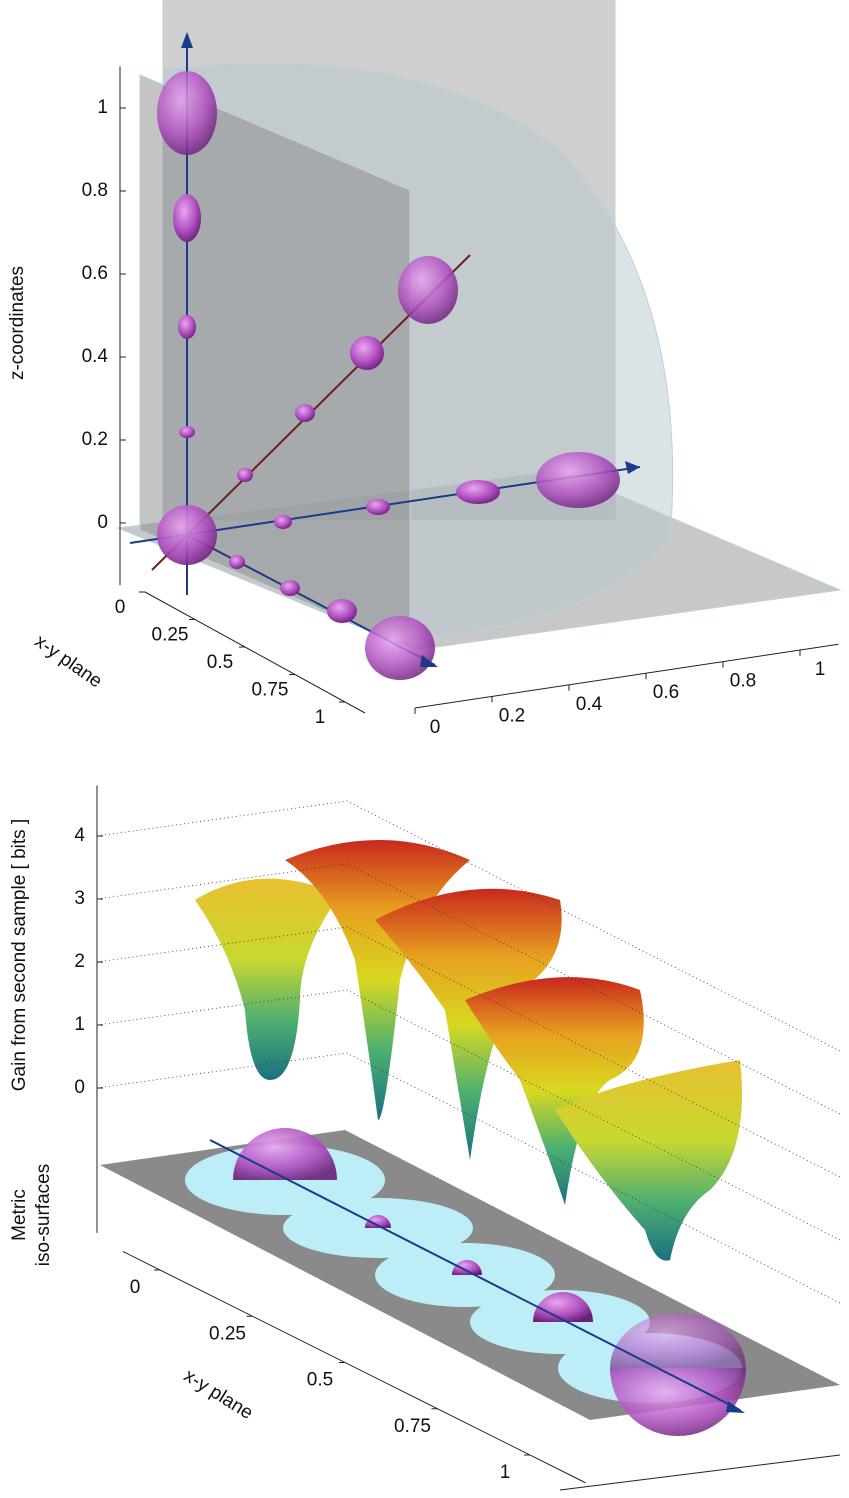 This screenshot has width=849, height=1498. What do you see at coordinates (79, 961) in the screenshot?
I see `z-tick-label: 2` at bounding box center [79, 961].